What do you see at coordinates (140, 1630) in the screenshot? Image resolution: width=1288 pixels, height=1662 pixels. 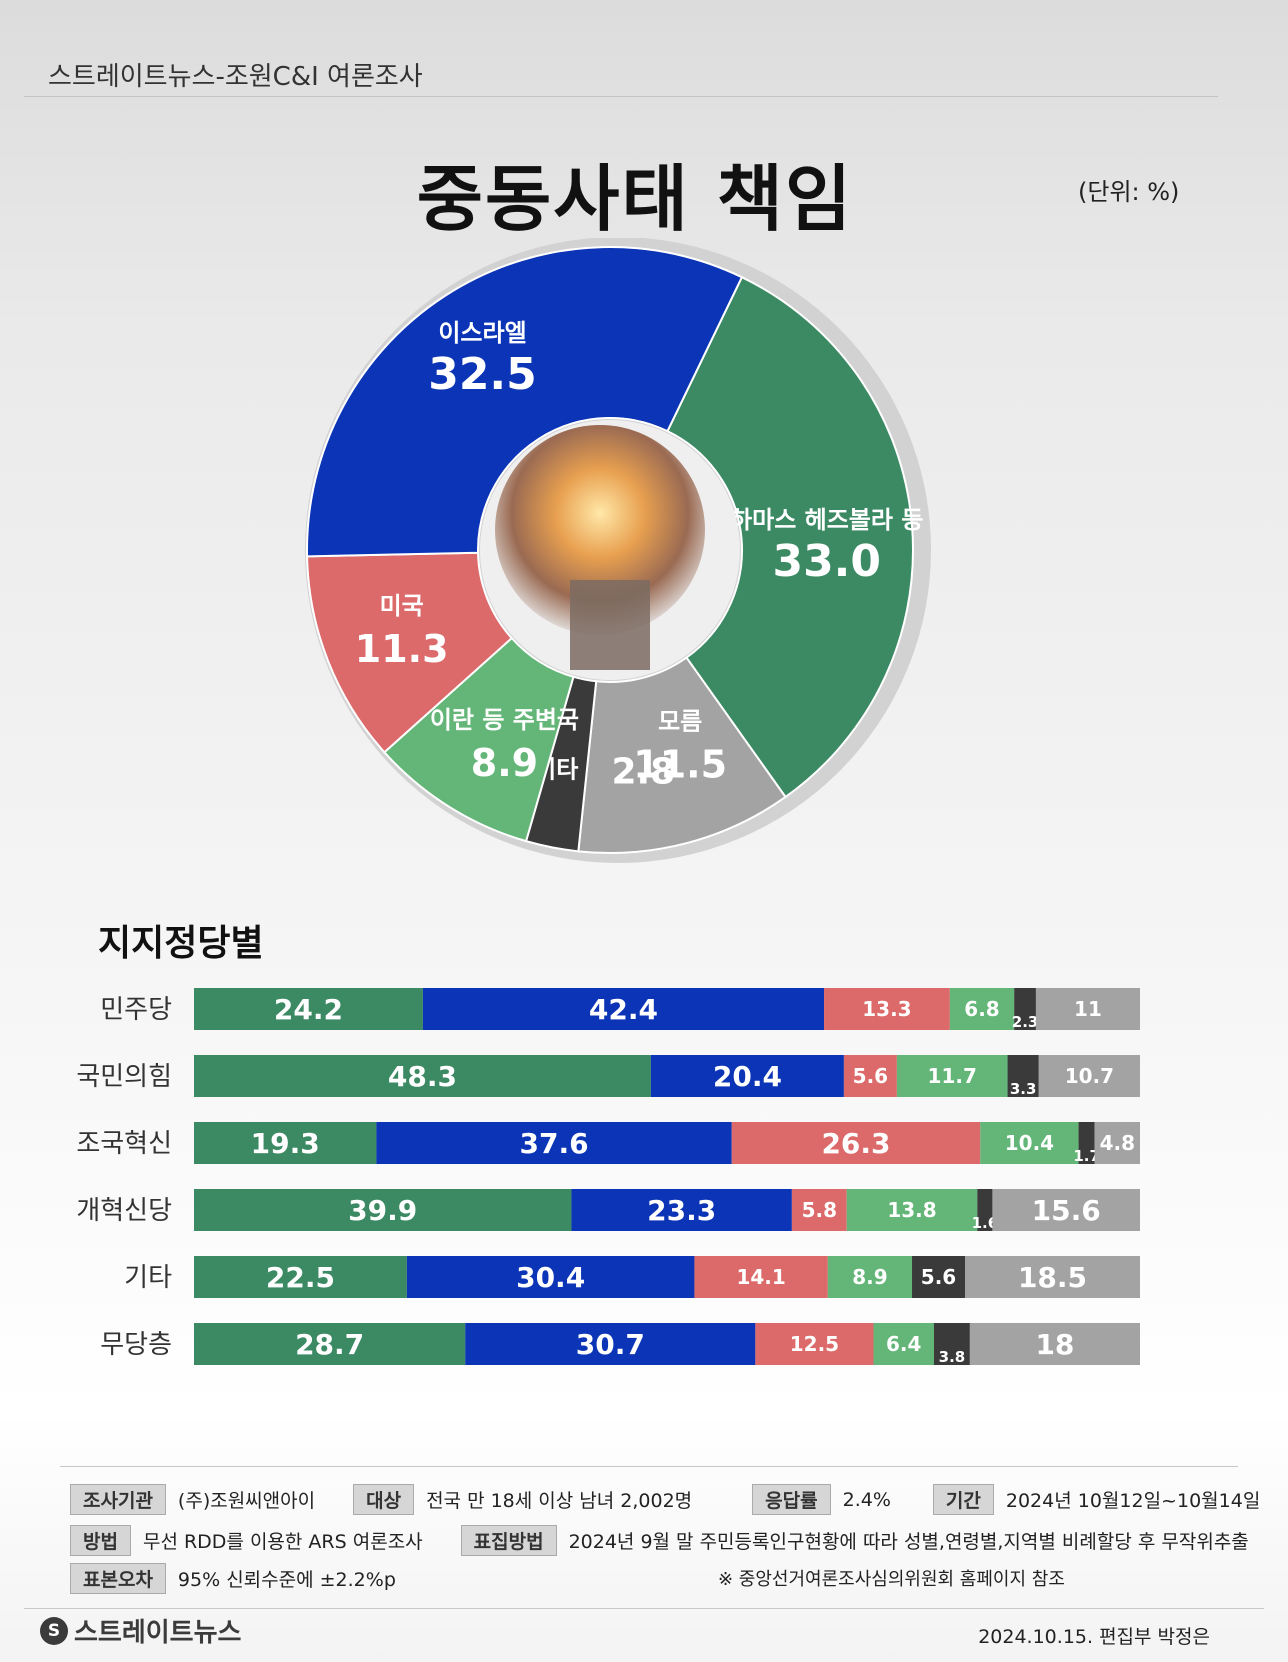 I see `outlet-logo: S 스트레이트뉴스` at bounding box center [140, 1630].